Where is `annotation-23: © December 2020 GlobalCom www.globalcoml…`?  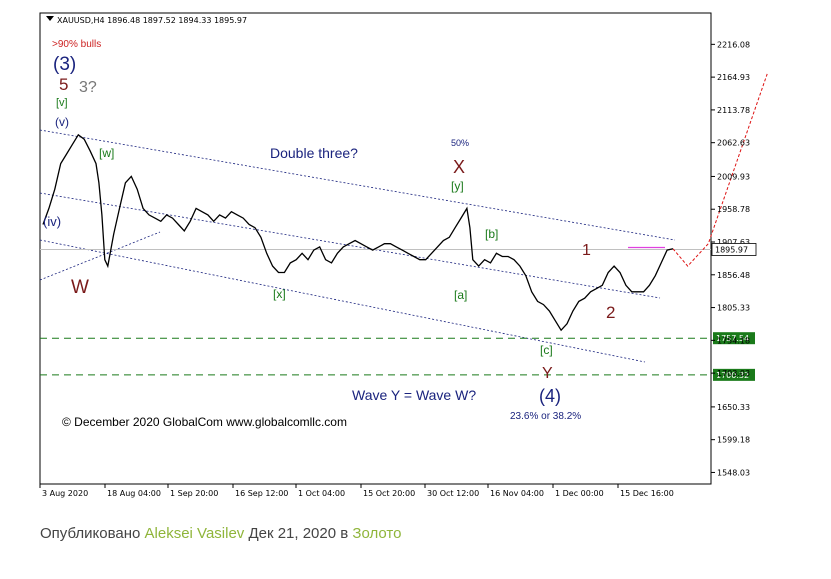 annotation-23: © December 2020 GlobalCom www.globalcoml… is located at coordinates (204, 422).